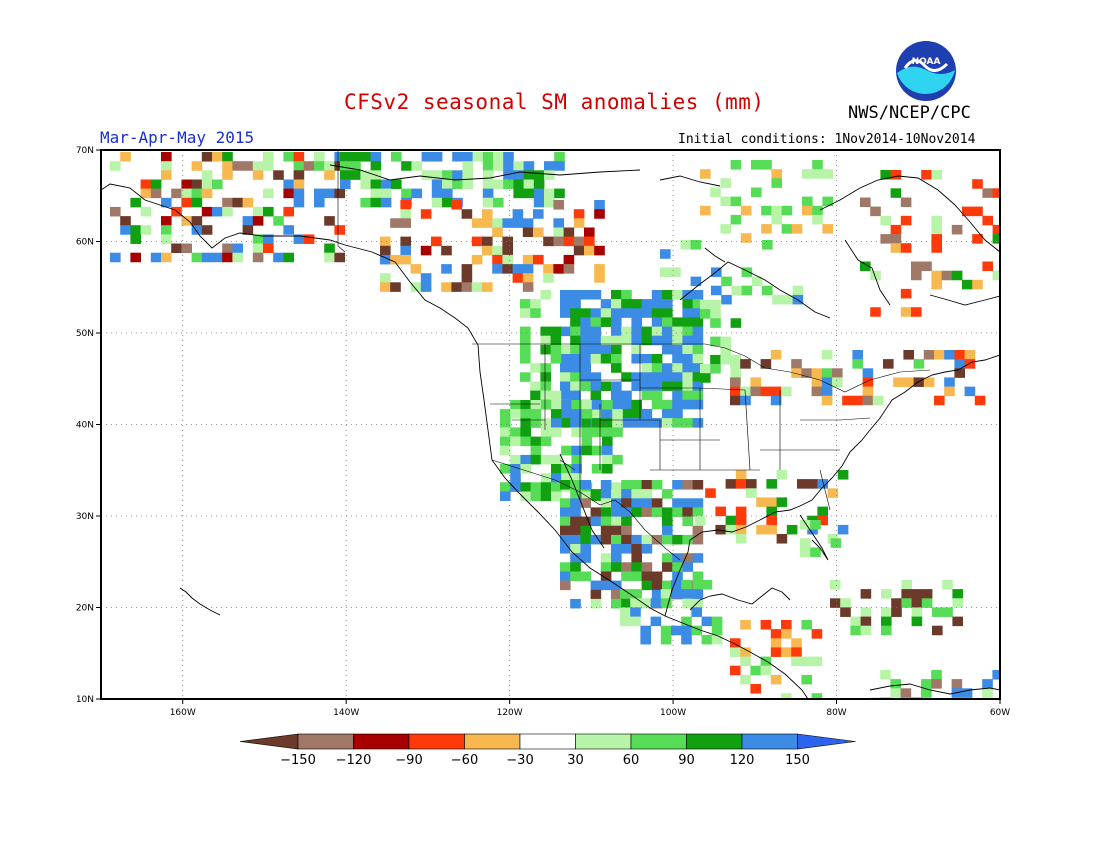  I want to click on longitude-ticks: 160W 140W 120W 100W 80W 60W, so click(590, 708).